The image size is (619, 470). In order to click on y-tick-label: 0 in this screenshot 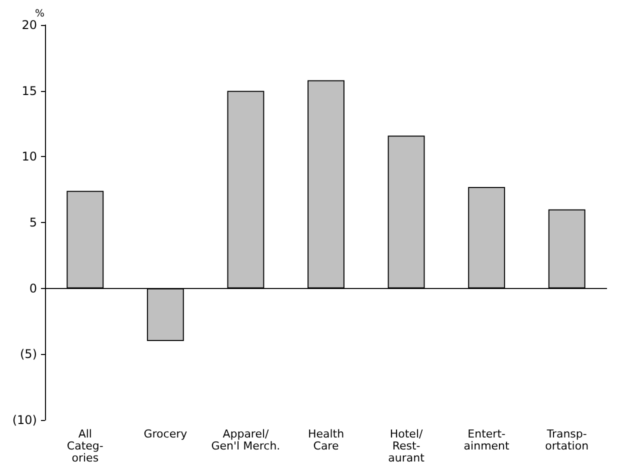, I will do `click(33, 288)`.